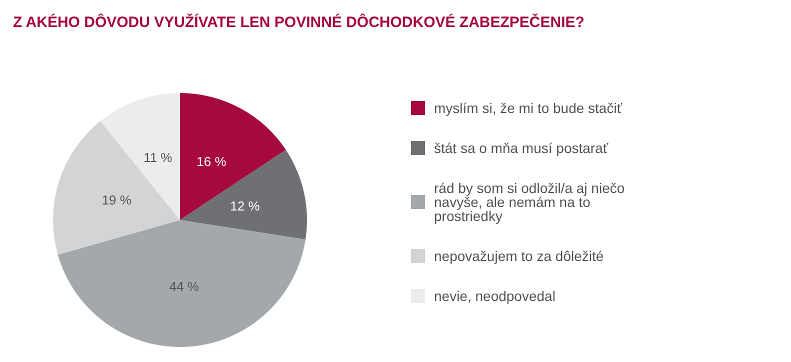 Image resolution: width=791 pixels, height=362 pixels. I want to click on legend-label: rád by som si odložil/a aj niečo navyše, ale nemám na to prostriedky, so click(531, 202).